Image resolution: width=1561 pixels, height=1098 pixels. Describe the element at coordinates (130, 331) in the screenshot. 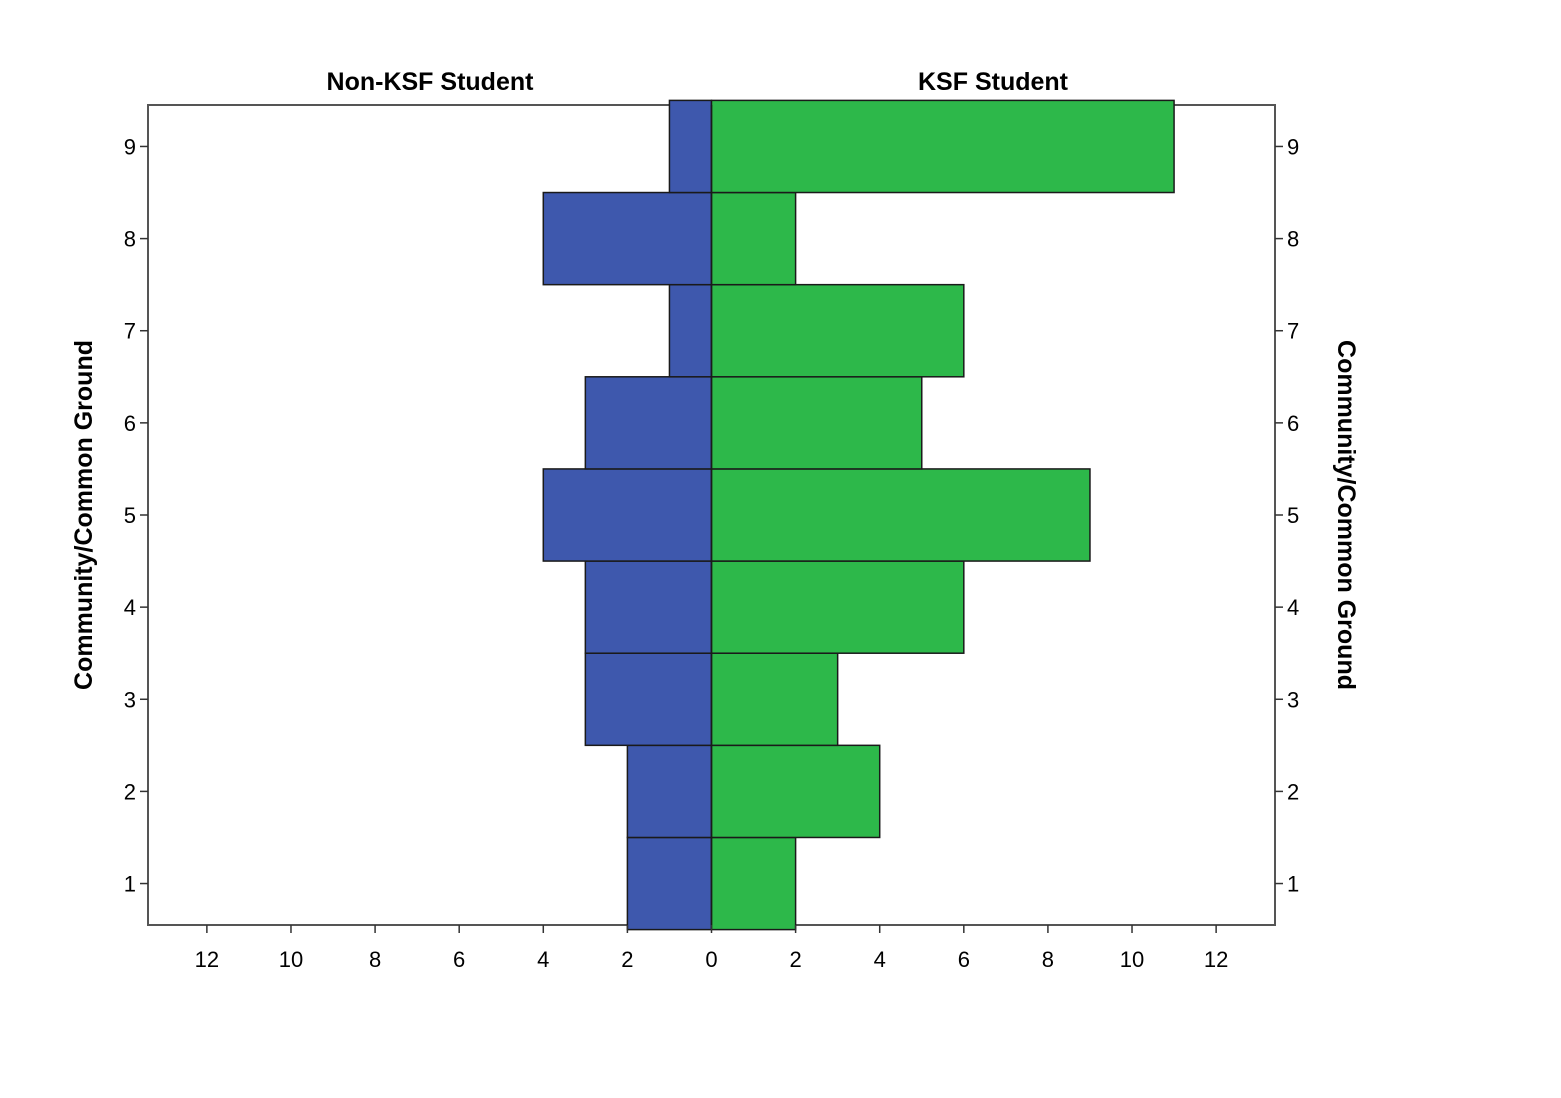

I see `y-tick-label-left-7: 7` at that location.